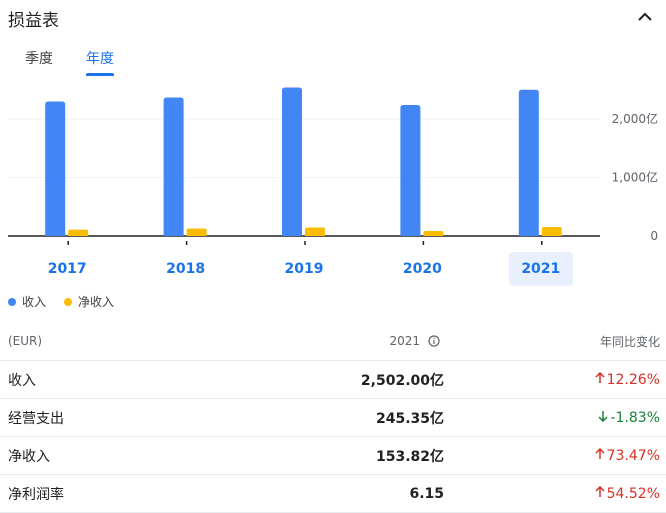 The image size is (666, 513). Describe the element at coordinates (100, 59) in the screenshot. I see `tab-annual-label: 年度` at that location.